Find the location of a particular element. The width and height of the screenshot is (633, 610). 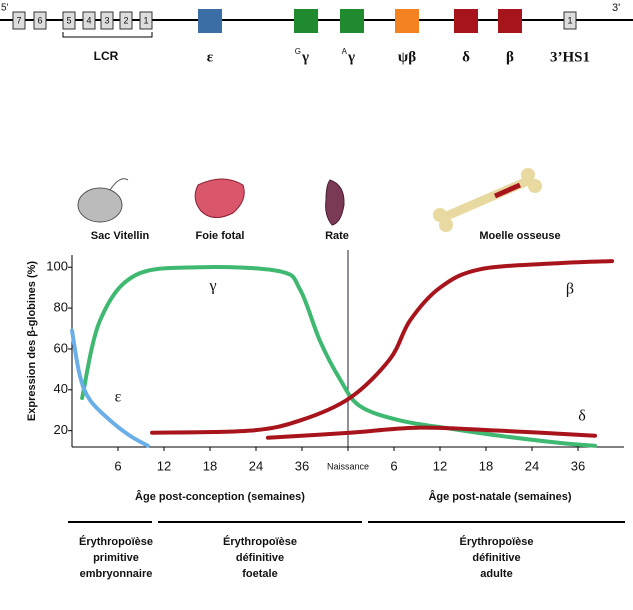

hs-box-label: 5 is located at coordinates (68, 20).